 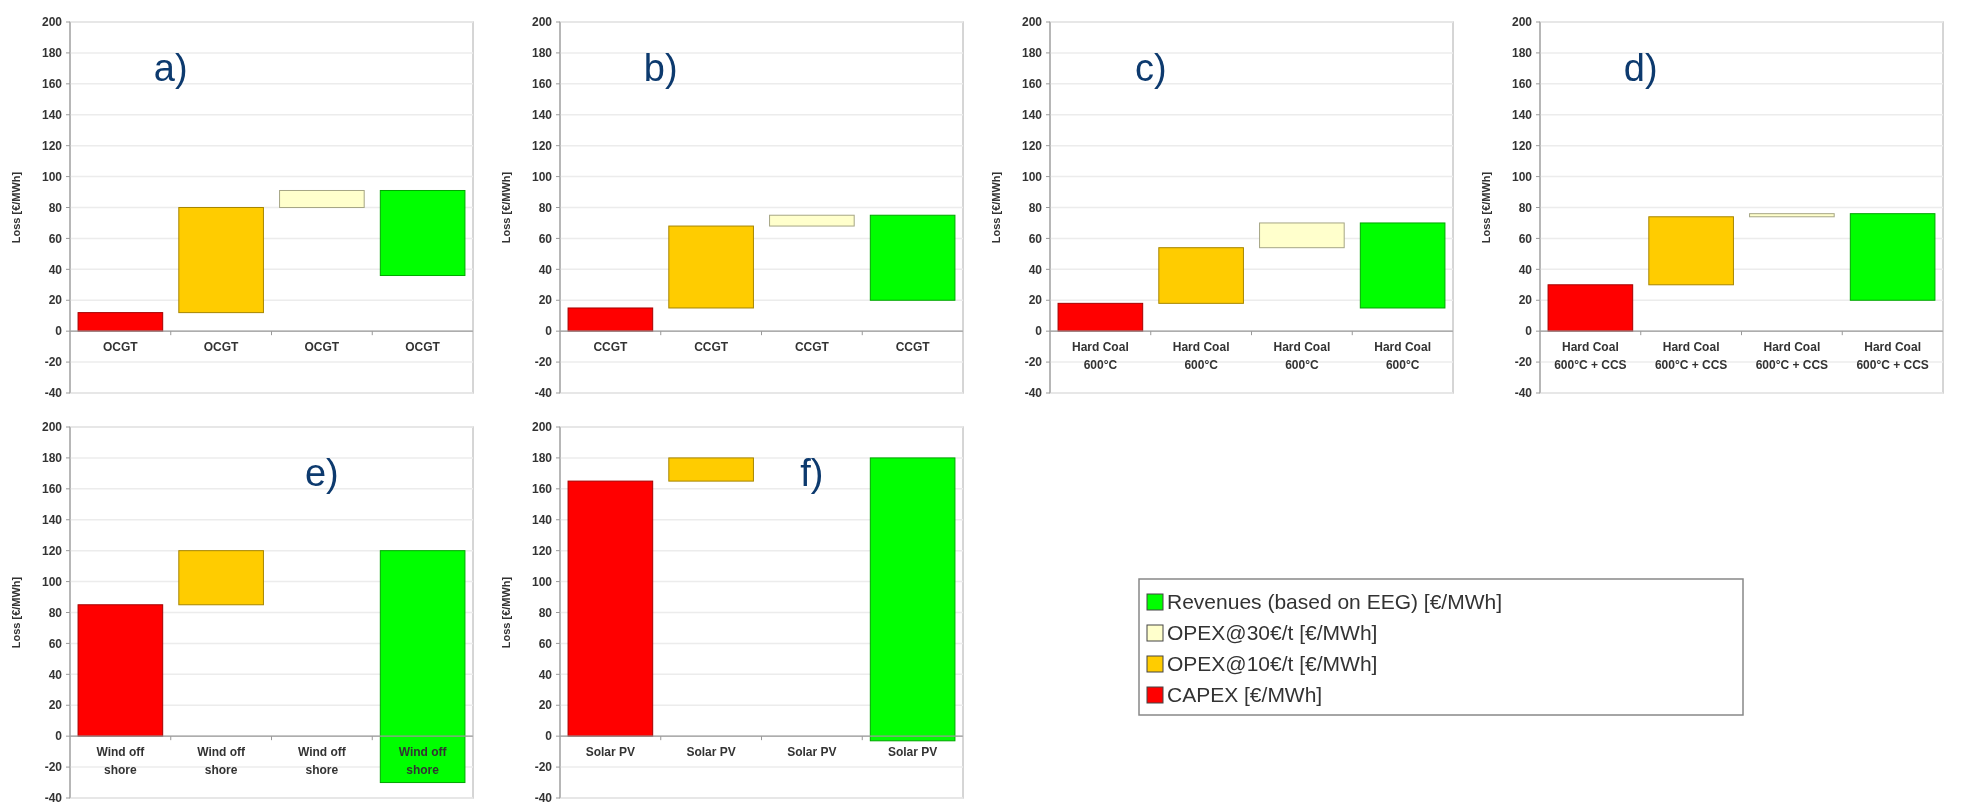 What do you see at coordinates (1150, 68) in the screenshot?
I see `annotation: c)` at bounding box center [1150, 68].